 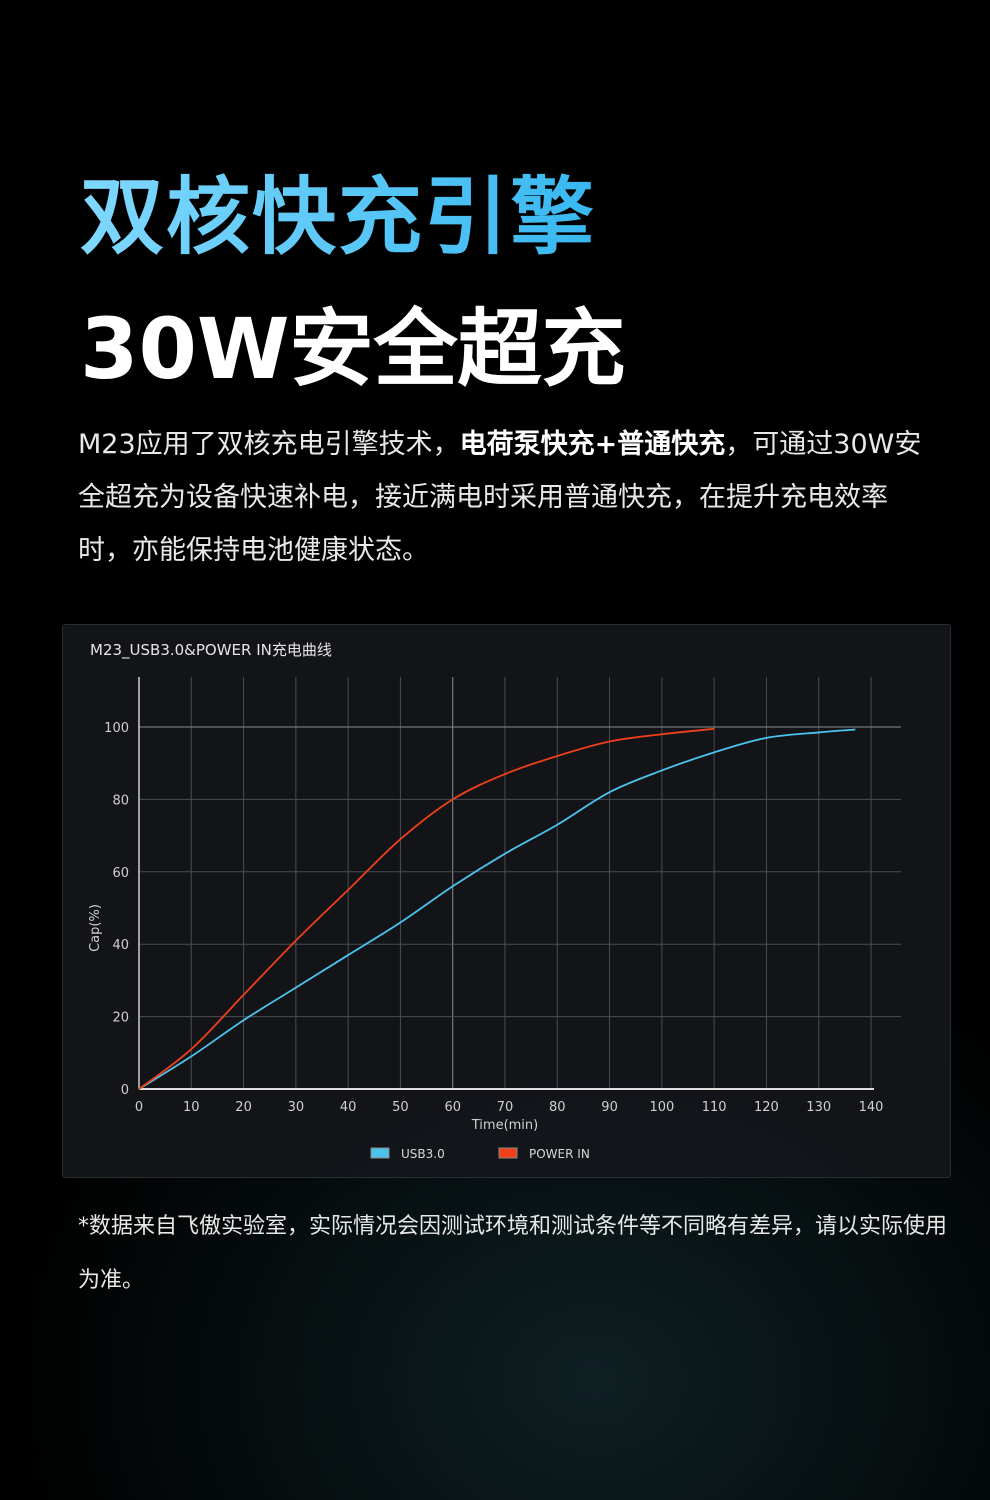 I want to click on chart-title: M23_USB3.0&POWER IN充电曲线, so click(x=211, y=650).